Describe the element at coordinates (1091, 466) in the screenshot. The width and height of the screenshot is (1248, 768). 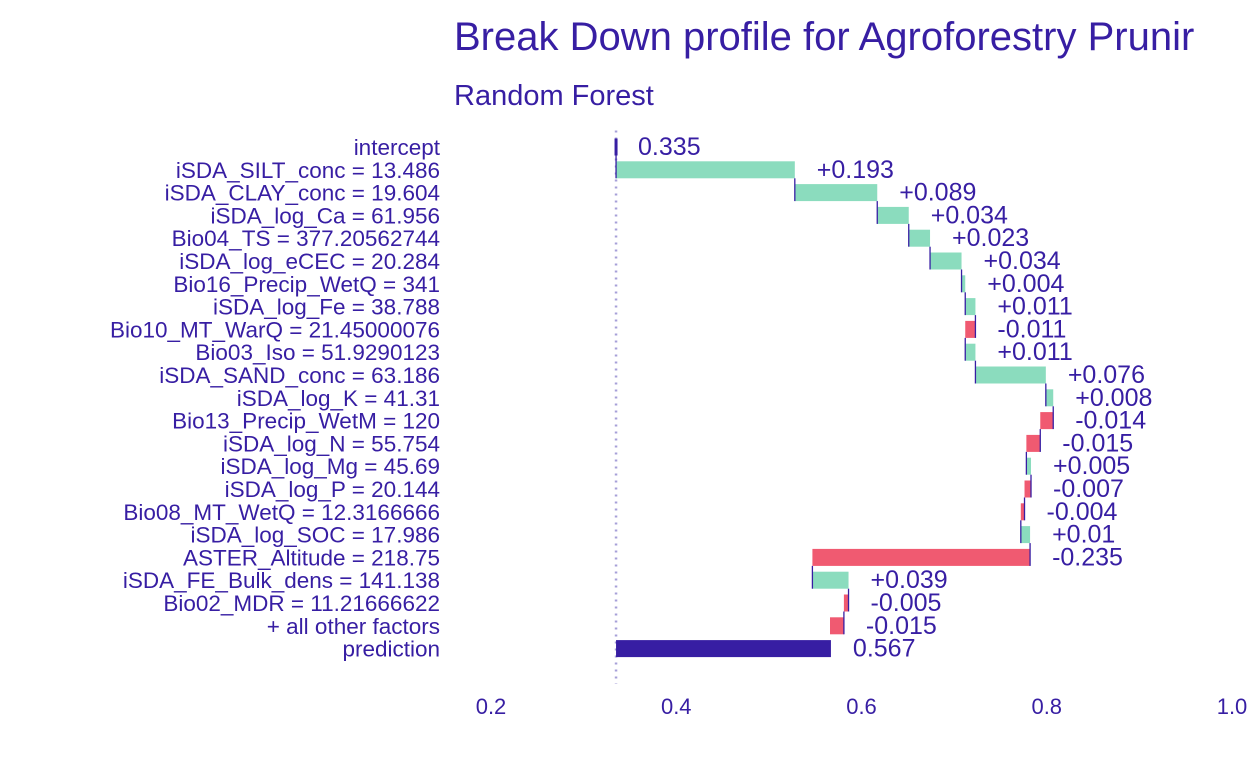
I see `value-label: +0.005` at that location.